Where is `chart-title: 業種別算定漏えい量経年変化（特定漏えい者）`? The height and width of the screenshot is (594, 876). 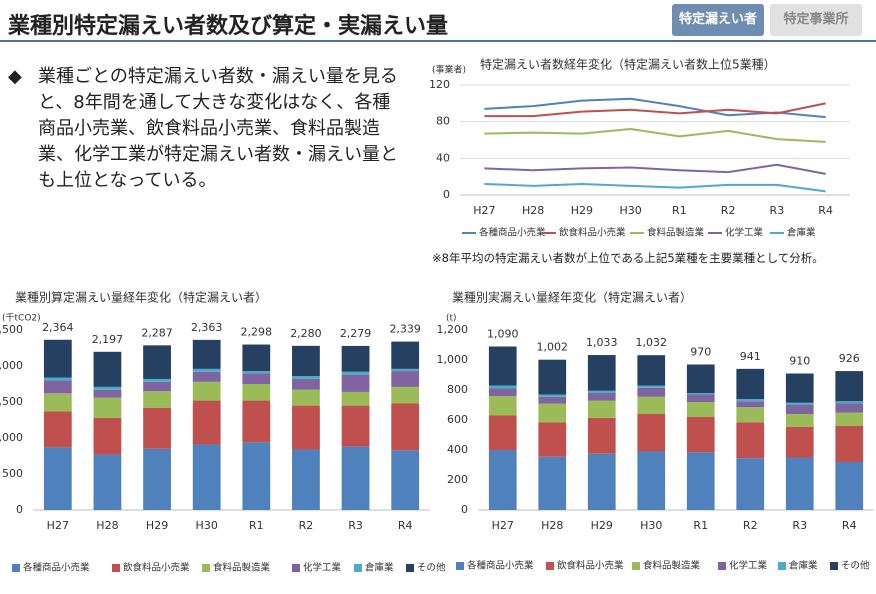 chart-title: 業種別算定漏えい量経年変化（特定漏えい者） is located at coordinates (141, 297).